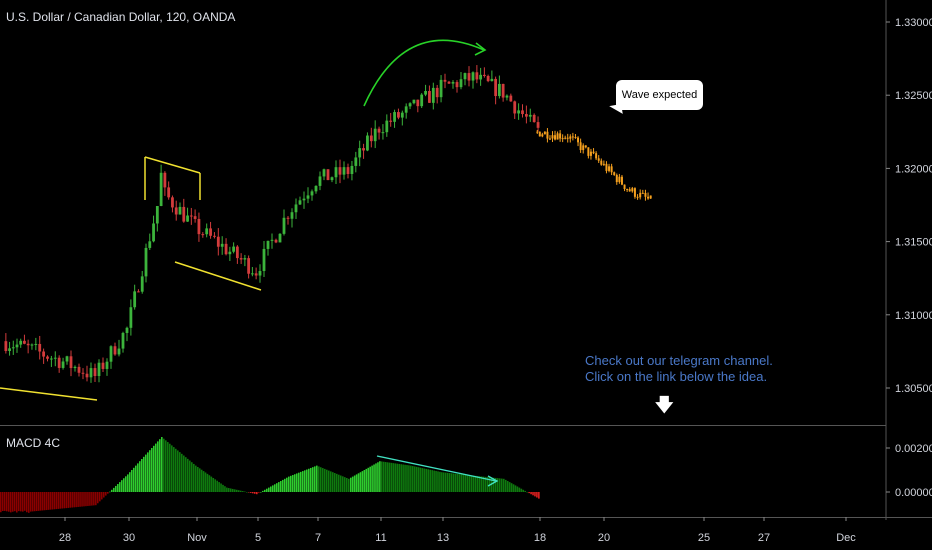 The height and width of the screenshot is (550, 932). What do you see at coordinates (540, 538) in the screenshot?
I see `time-tick-label: 18` at bounding box center [540, 538].